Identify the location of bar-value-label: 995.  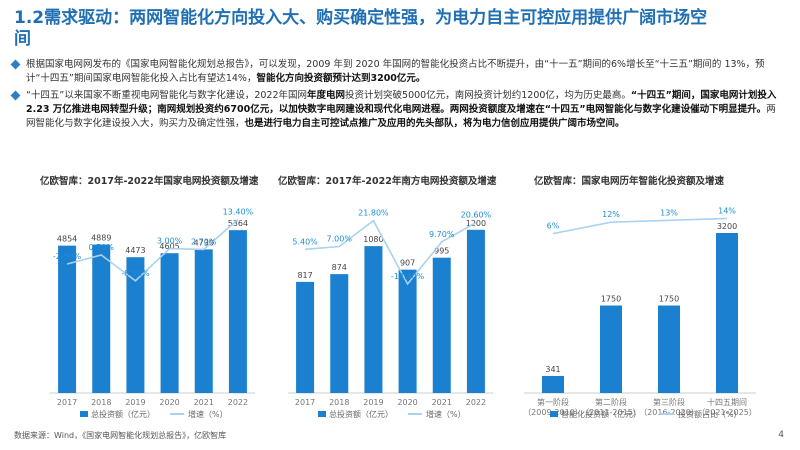
(441, 251).